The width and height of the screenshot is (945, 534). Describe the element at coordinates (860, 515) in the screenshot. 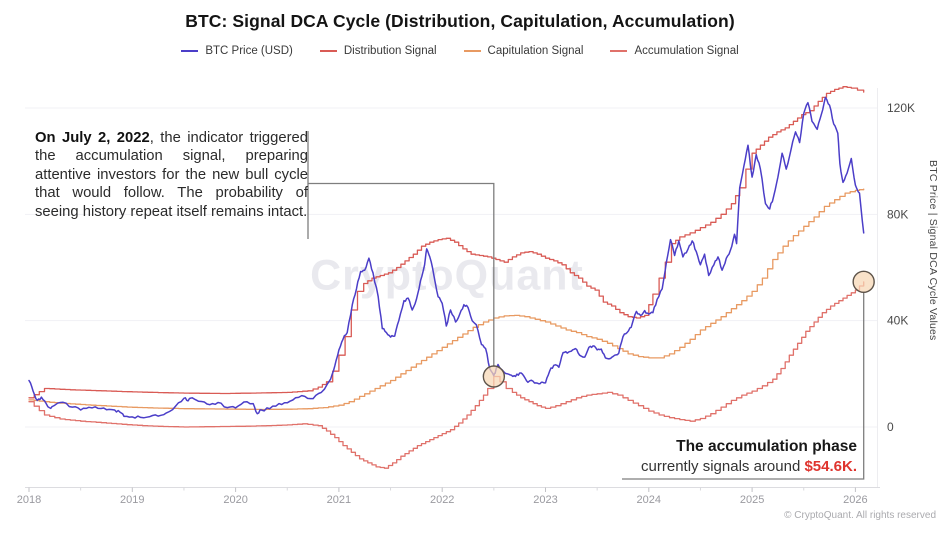

I see `copyright-notice: © CryptoQuant. All rights reserved` at that location.